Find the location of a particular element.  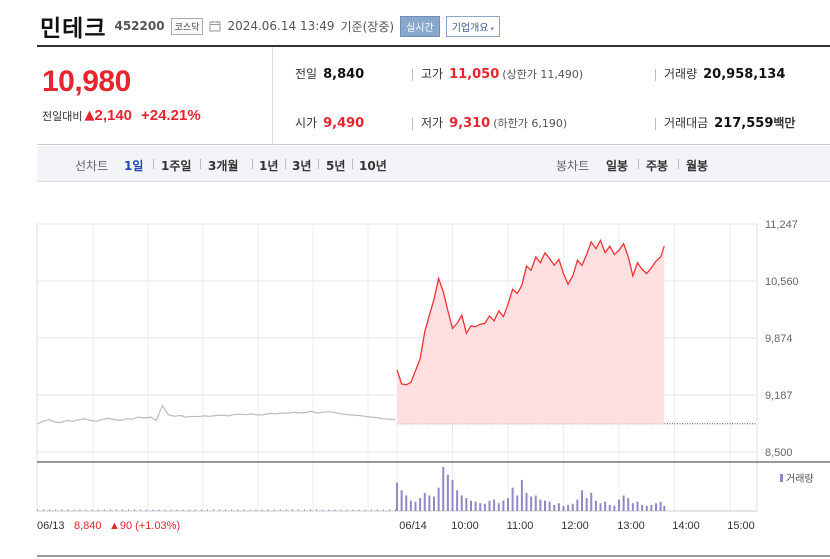

chevron-down-icon: ▾ is located at coordinates (492, 28).